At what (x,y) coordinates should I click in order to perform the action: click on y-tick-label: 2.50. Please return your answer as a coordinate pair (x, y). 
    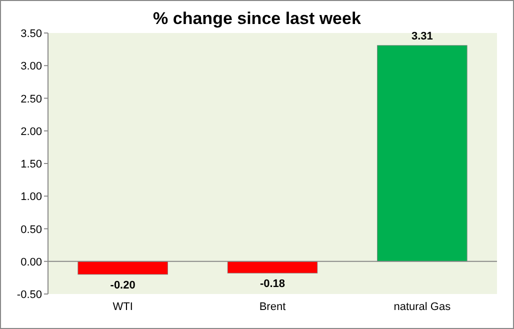
    Looking at the image, I should click on (31, 99).